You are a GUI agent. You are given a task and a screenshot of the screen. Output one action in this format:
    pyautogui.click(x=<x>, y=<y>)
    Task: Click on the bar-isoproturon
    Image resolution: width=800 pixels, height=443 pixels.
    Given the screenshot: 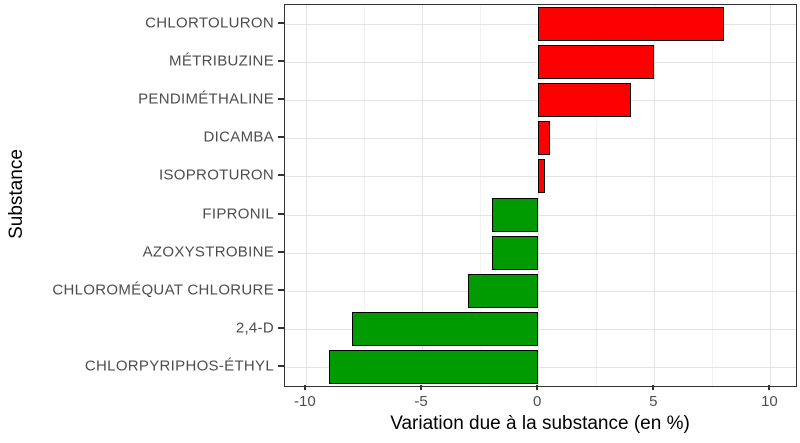 What is the action you would take?
    pyautogui.click(x=542, y=176)
    